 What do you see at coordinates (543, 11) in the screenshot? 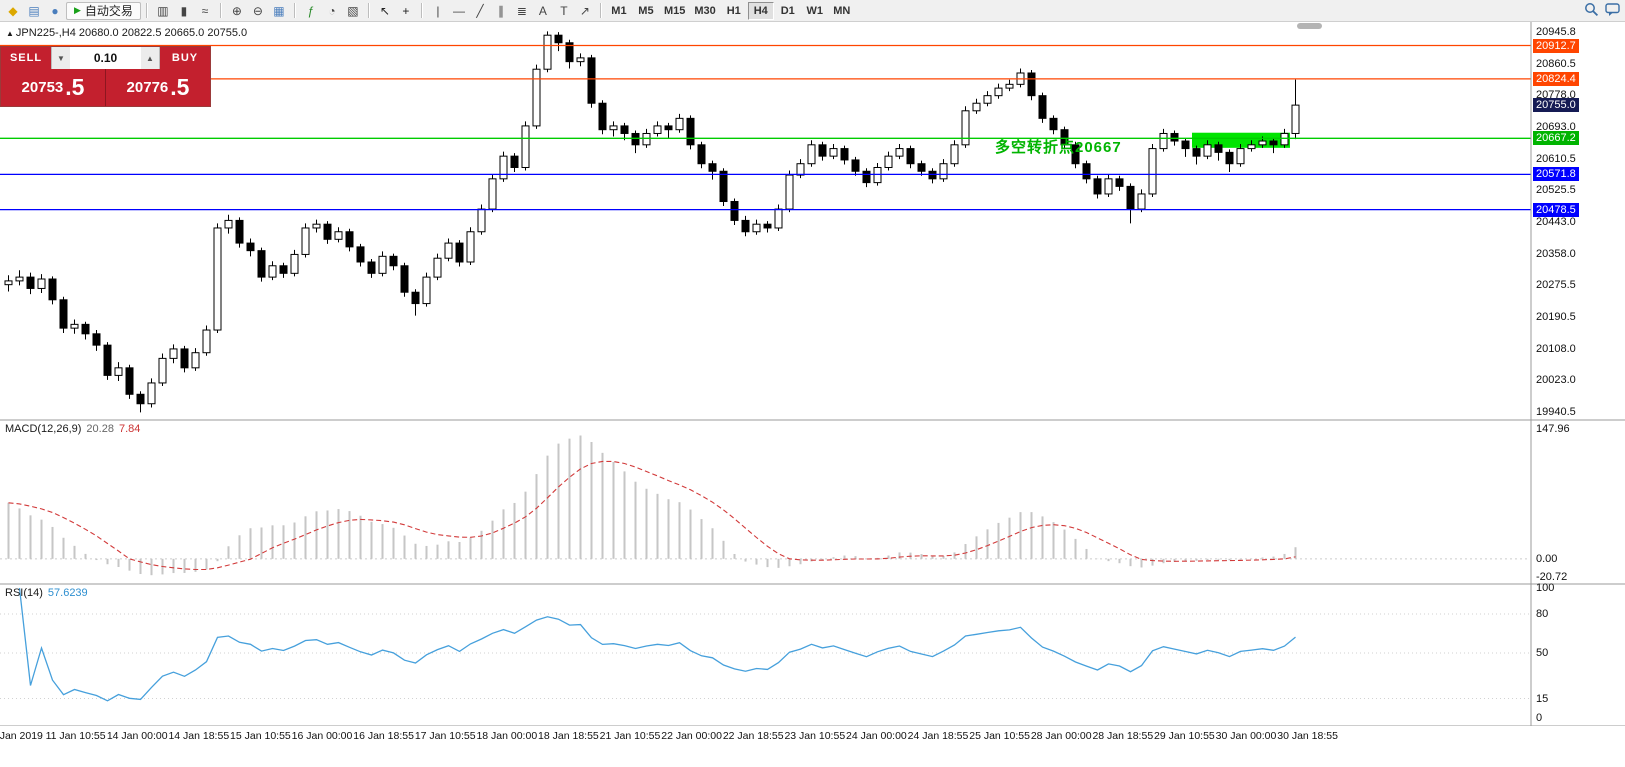
I see `text-icon: A` at bounding box center [543, 11].